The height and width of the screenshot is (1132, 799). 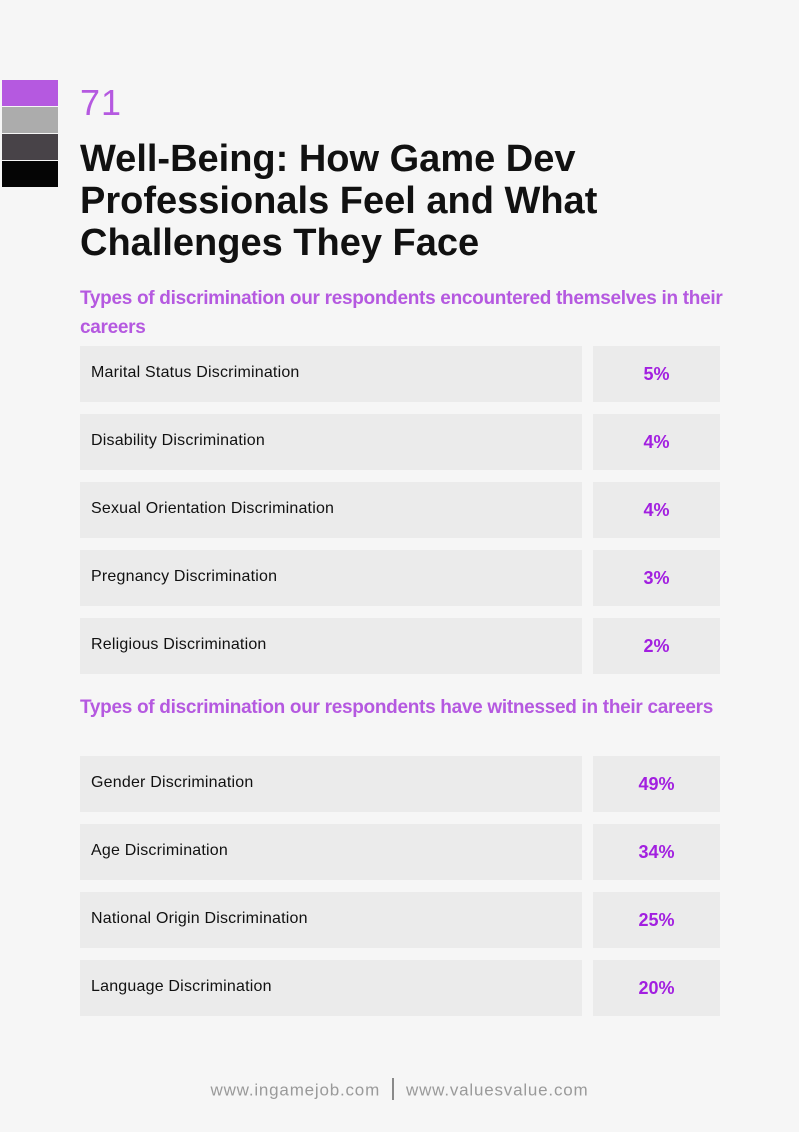 What do you see at coordinates (497, 1090) in the screenshot?
I see `footer-link-valuesvalue: www.valuesvalue.com` at bounding box center [497, 1090].